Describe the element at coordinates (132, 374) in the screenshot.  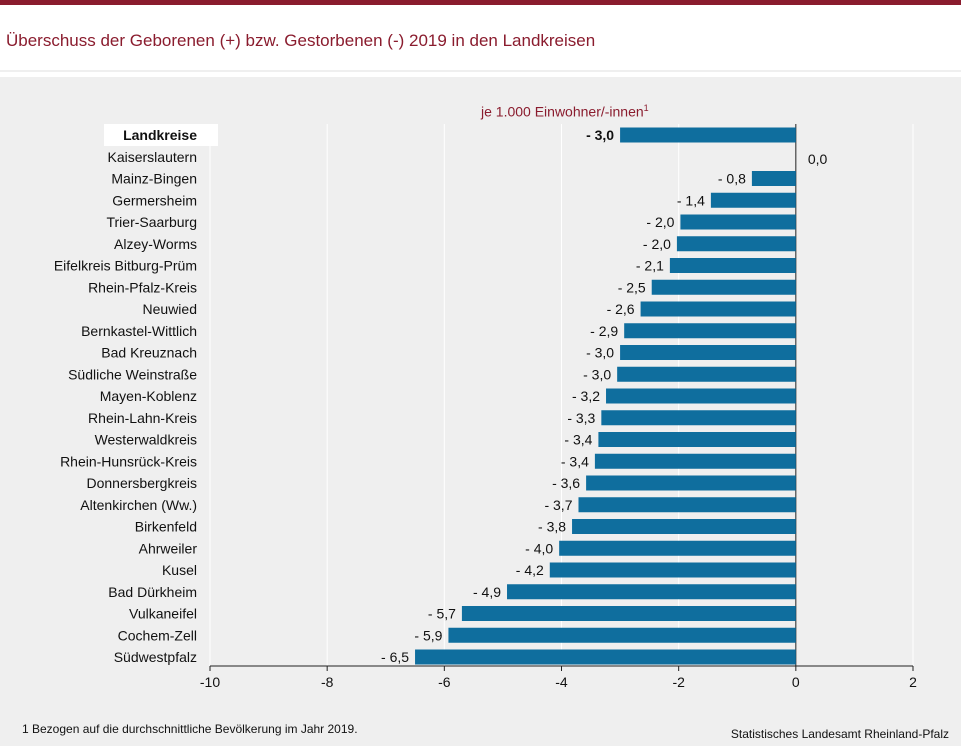
I see `category-label: Südliche Weinstraße` at that location.